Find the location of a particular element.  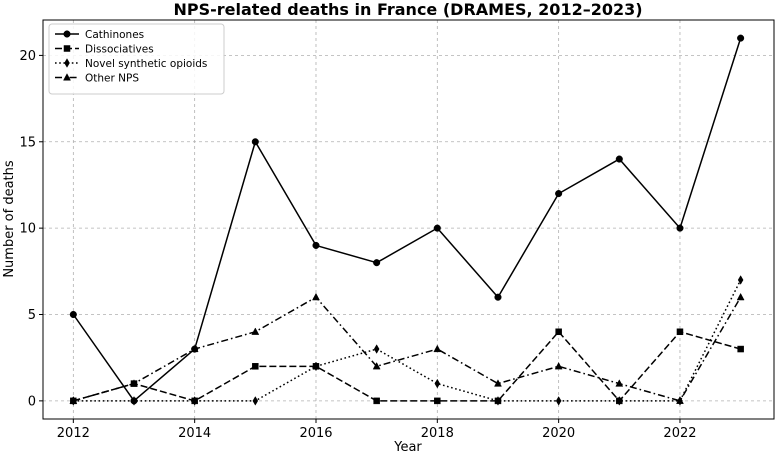

legend-label: Cathinones is located at coordinates (114, 35).